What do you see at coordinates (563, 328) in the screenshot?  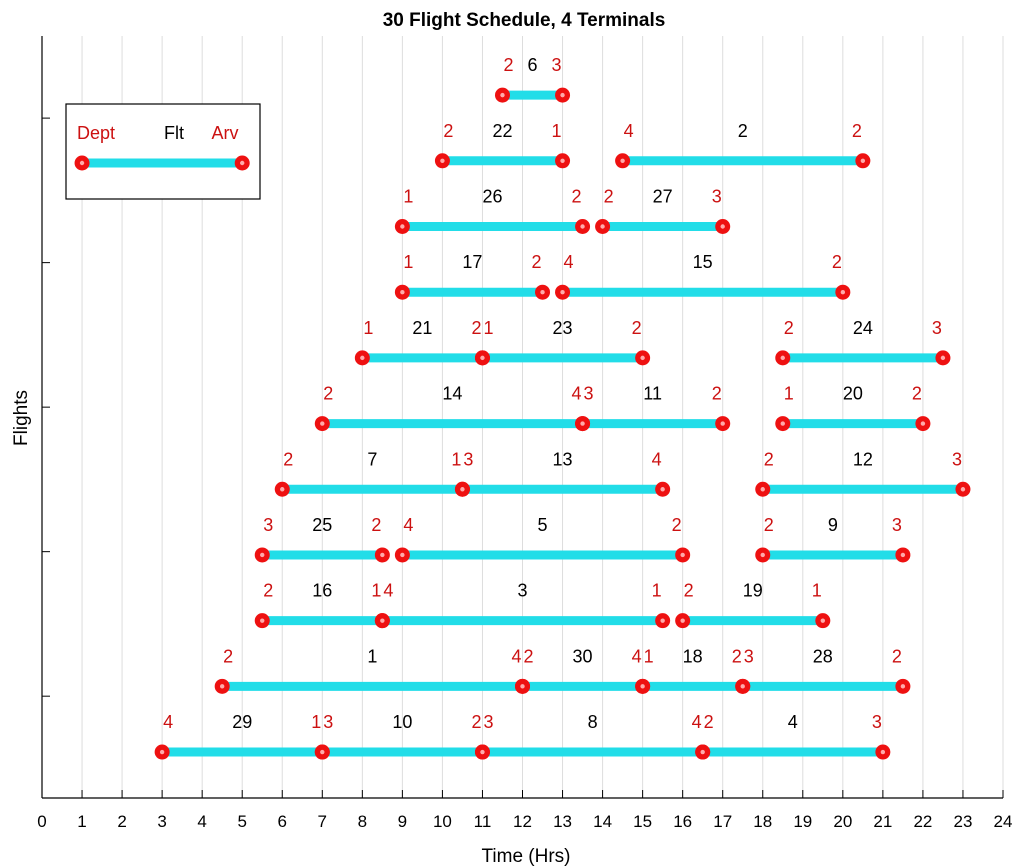 I see `flight-number-label: 23` at bounding box center [563, 328].